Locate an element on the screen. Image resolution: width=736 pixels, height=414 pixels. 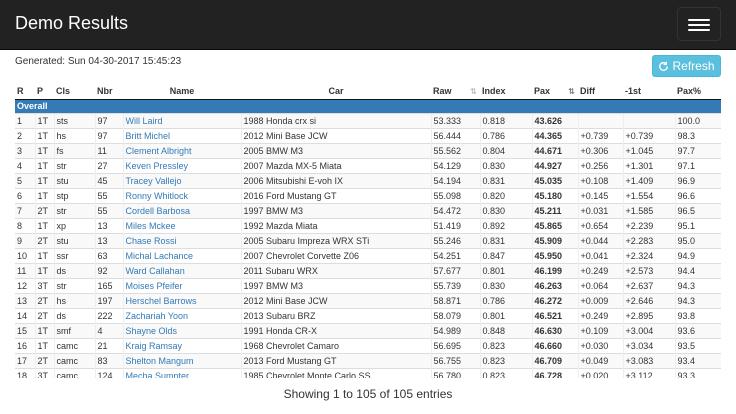
cell-diff: +0.256 is located at coordinates (600, 165).